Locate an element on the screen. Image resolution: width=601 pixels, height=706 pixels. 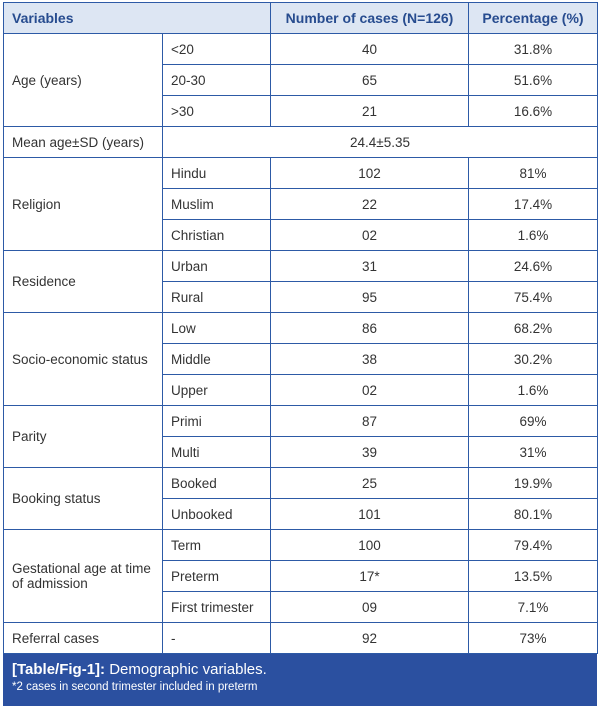
subcategory: Rural is located at coordinates (216, 297).